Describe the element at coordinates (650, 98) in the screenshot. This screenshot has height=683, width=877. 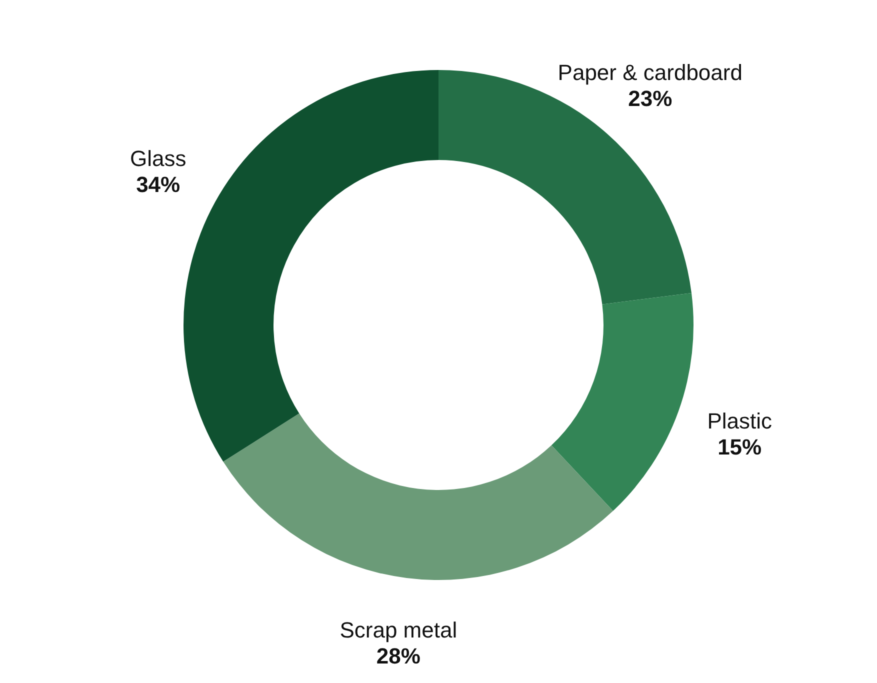
I see `data-label: 23%` at that location.